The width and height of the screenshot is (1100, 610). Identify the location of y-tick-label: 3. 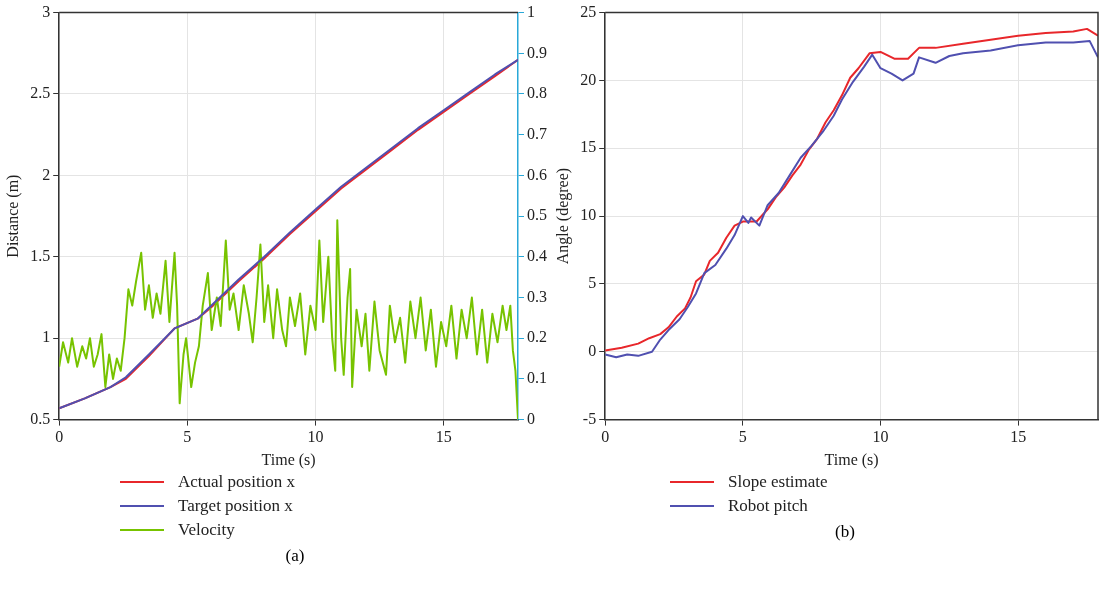
(46, 11).